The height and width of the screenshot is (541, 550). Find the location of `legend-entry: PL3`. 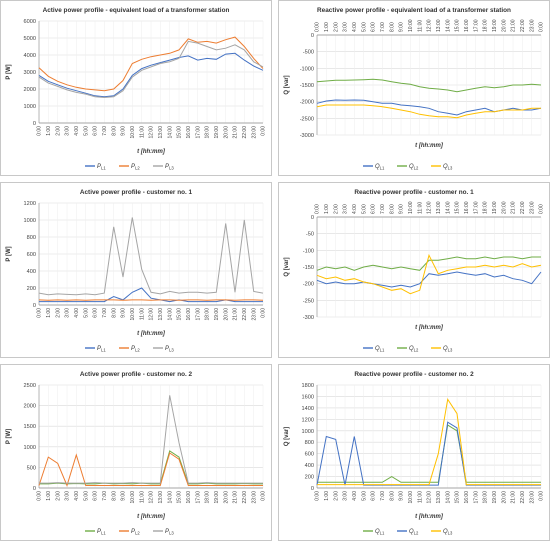

legend-entry: PL3 is located at coordinates (169, 349).